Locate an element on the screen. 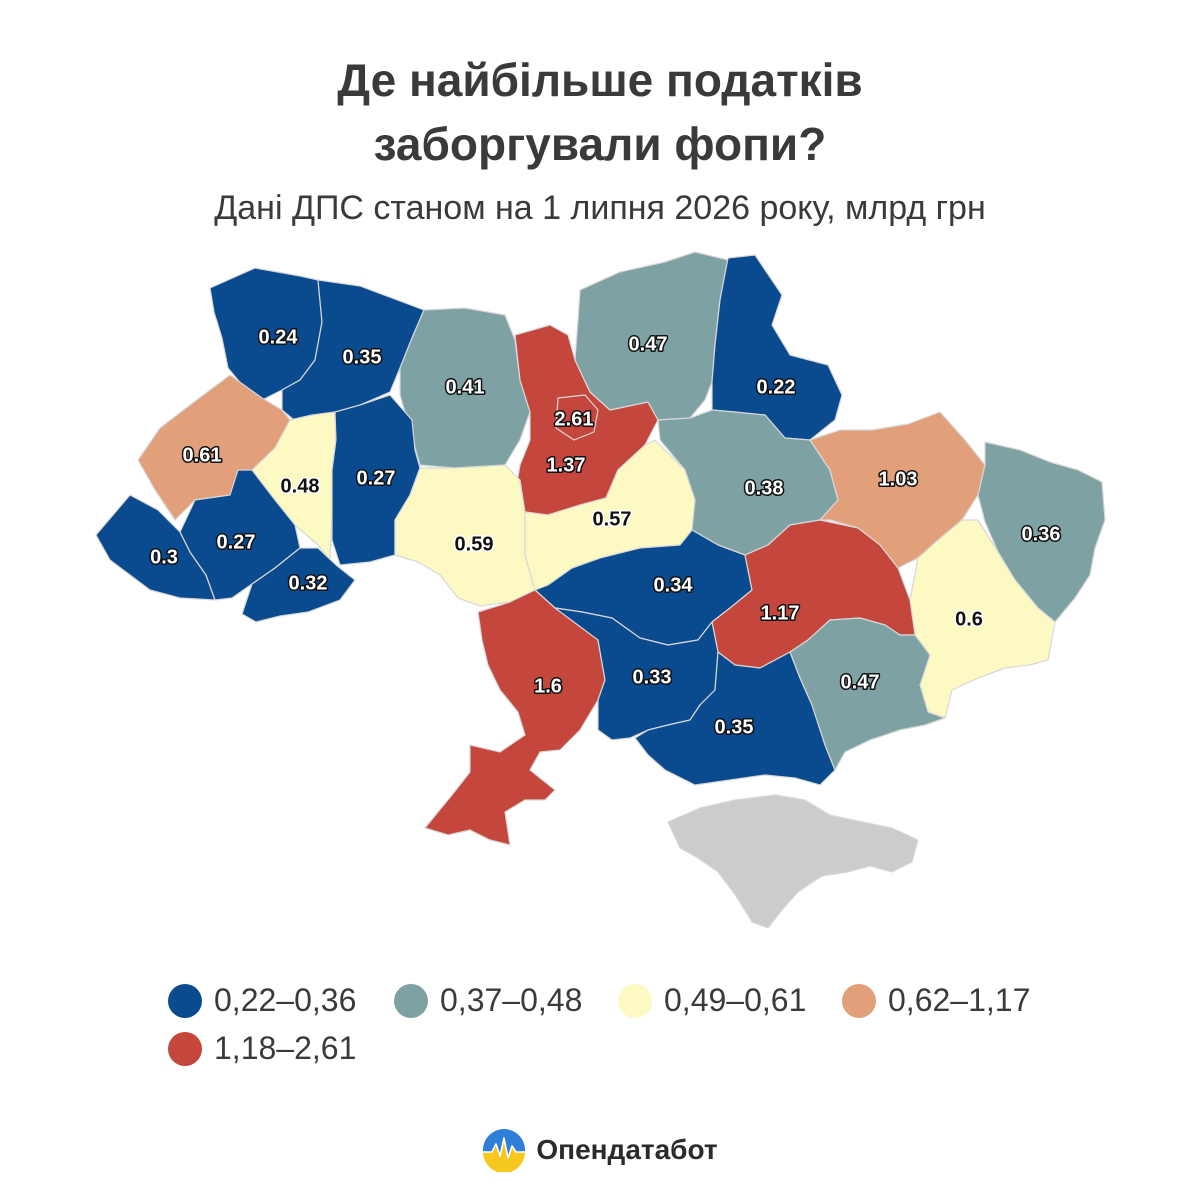  page-title: Де найбільше податків заборгували фопи? is located at coordinates (600, 112).